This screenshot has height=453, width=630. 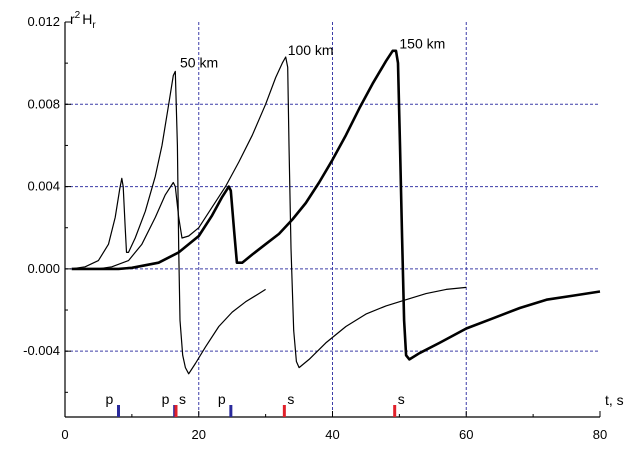 What do you see at coordinates (332, 434) in the screenshot?
I see `x-tick-label-2: 40` at bounding box center [332, 434].